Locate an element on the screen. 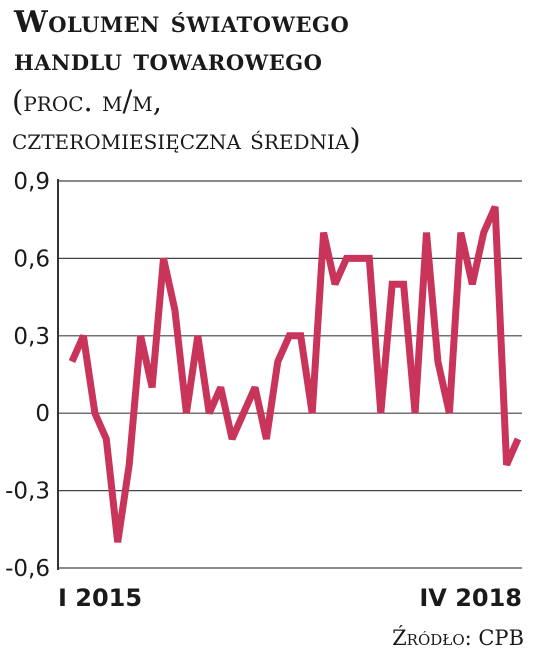 The height and width of the screenshot is (659, 536). y-tick-label: 0 is located at coordinates (42, 414).